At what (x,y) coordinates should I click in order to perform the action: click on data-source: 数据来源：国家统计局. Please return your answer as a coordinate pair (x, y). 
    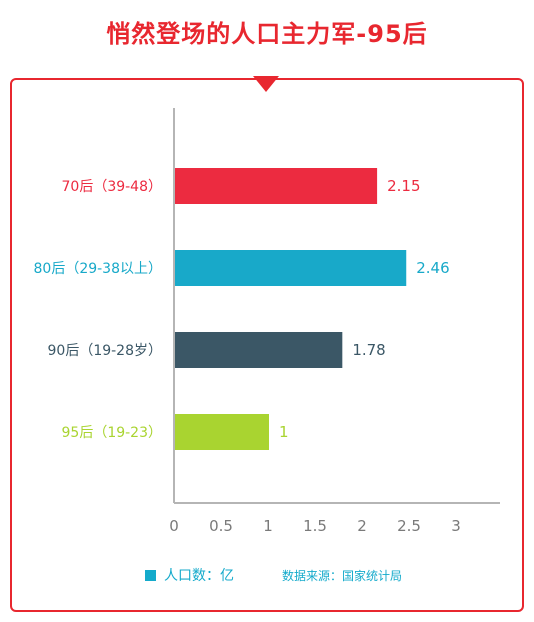
    Looking at the image, I should click on (342, 576).